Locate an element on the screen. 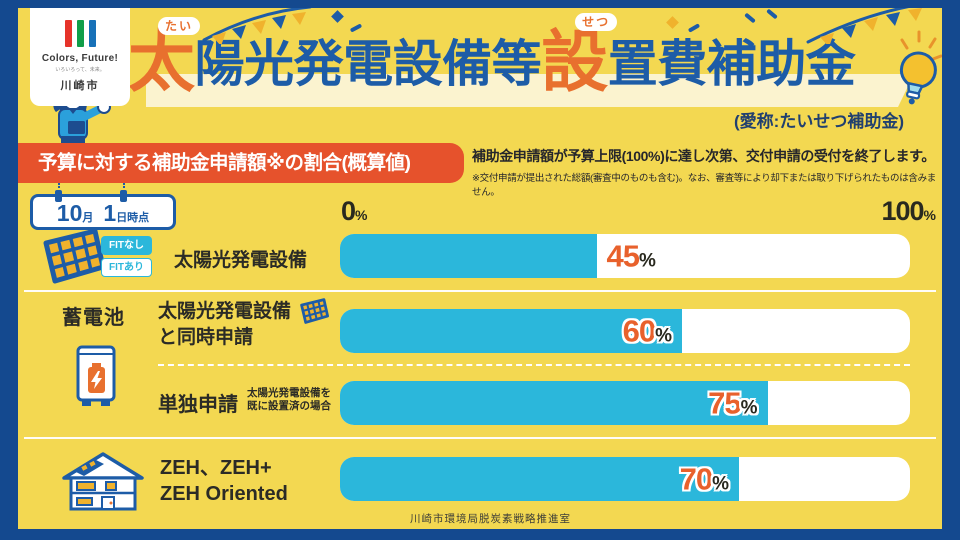  date-month-unit: 月 is located at coordinates (88, 218).